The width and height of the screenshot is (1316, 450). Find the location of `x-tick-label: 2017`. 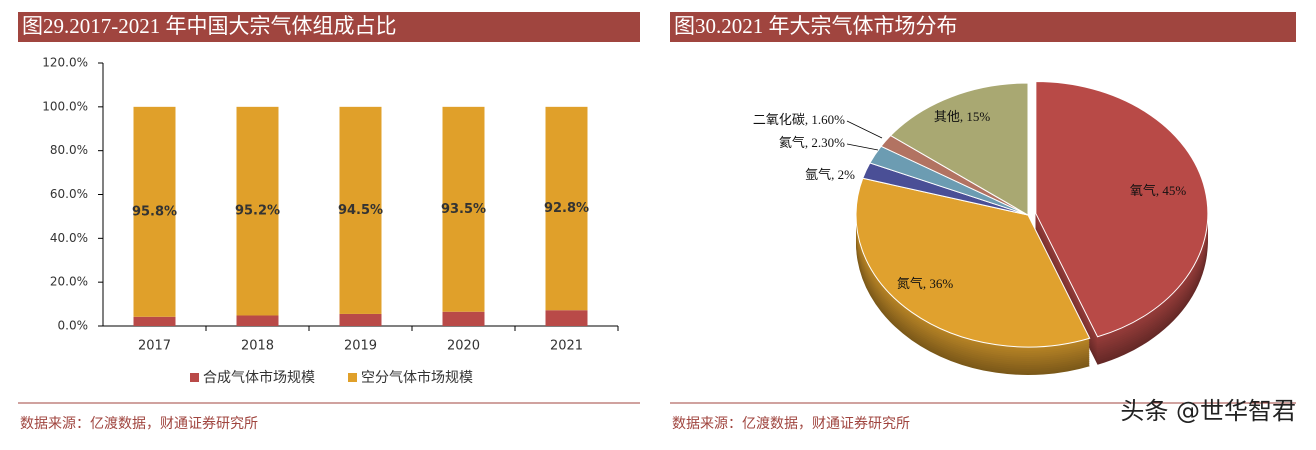

x-tick-label: 2017 is located at coordinates (154, 346).